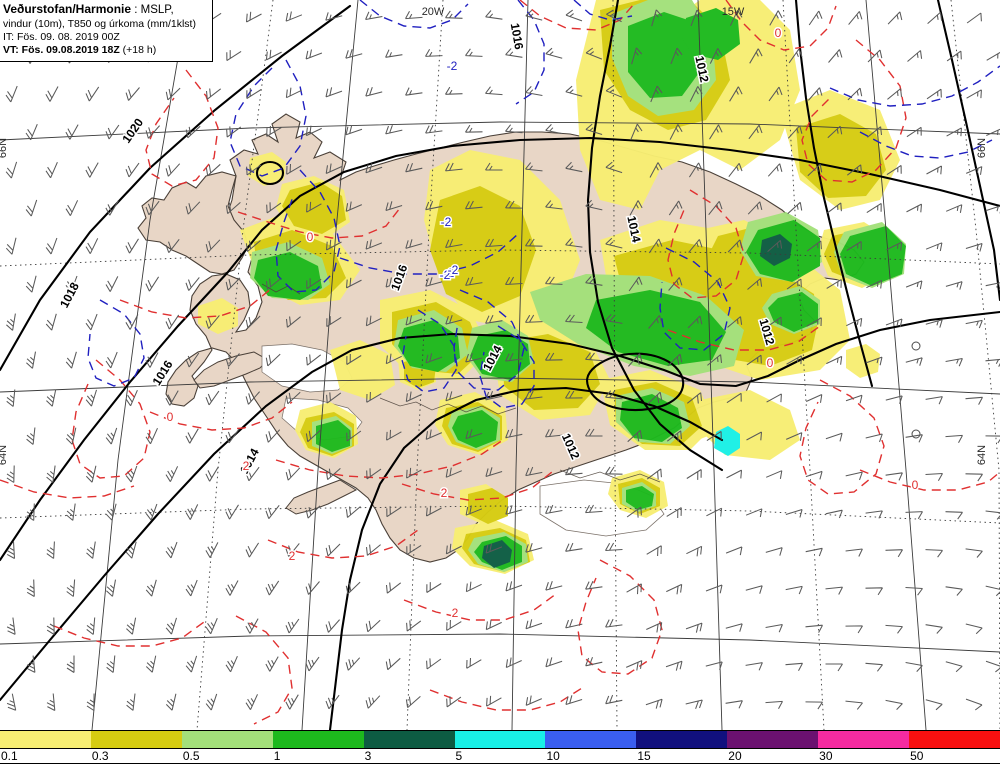 The height and width of the screenshot is (765, 1000). I want to click on colorbar-tick-20: 20, so click(734, 756).